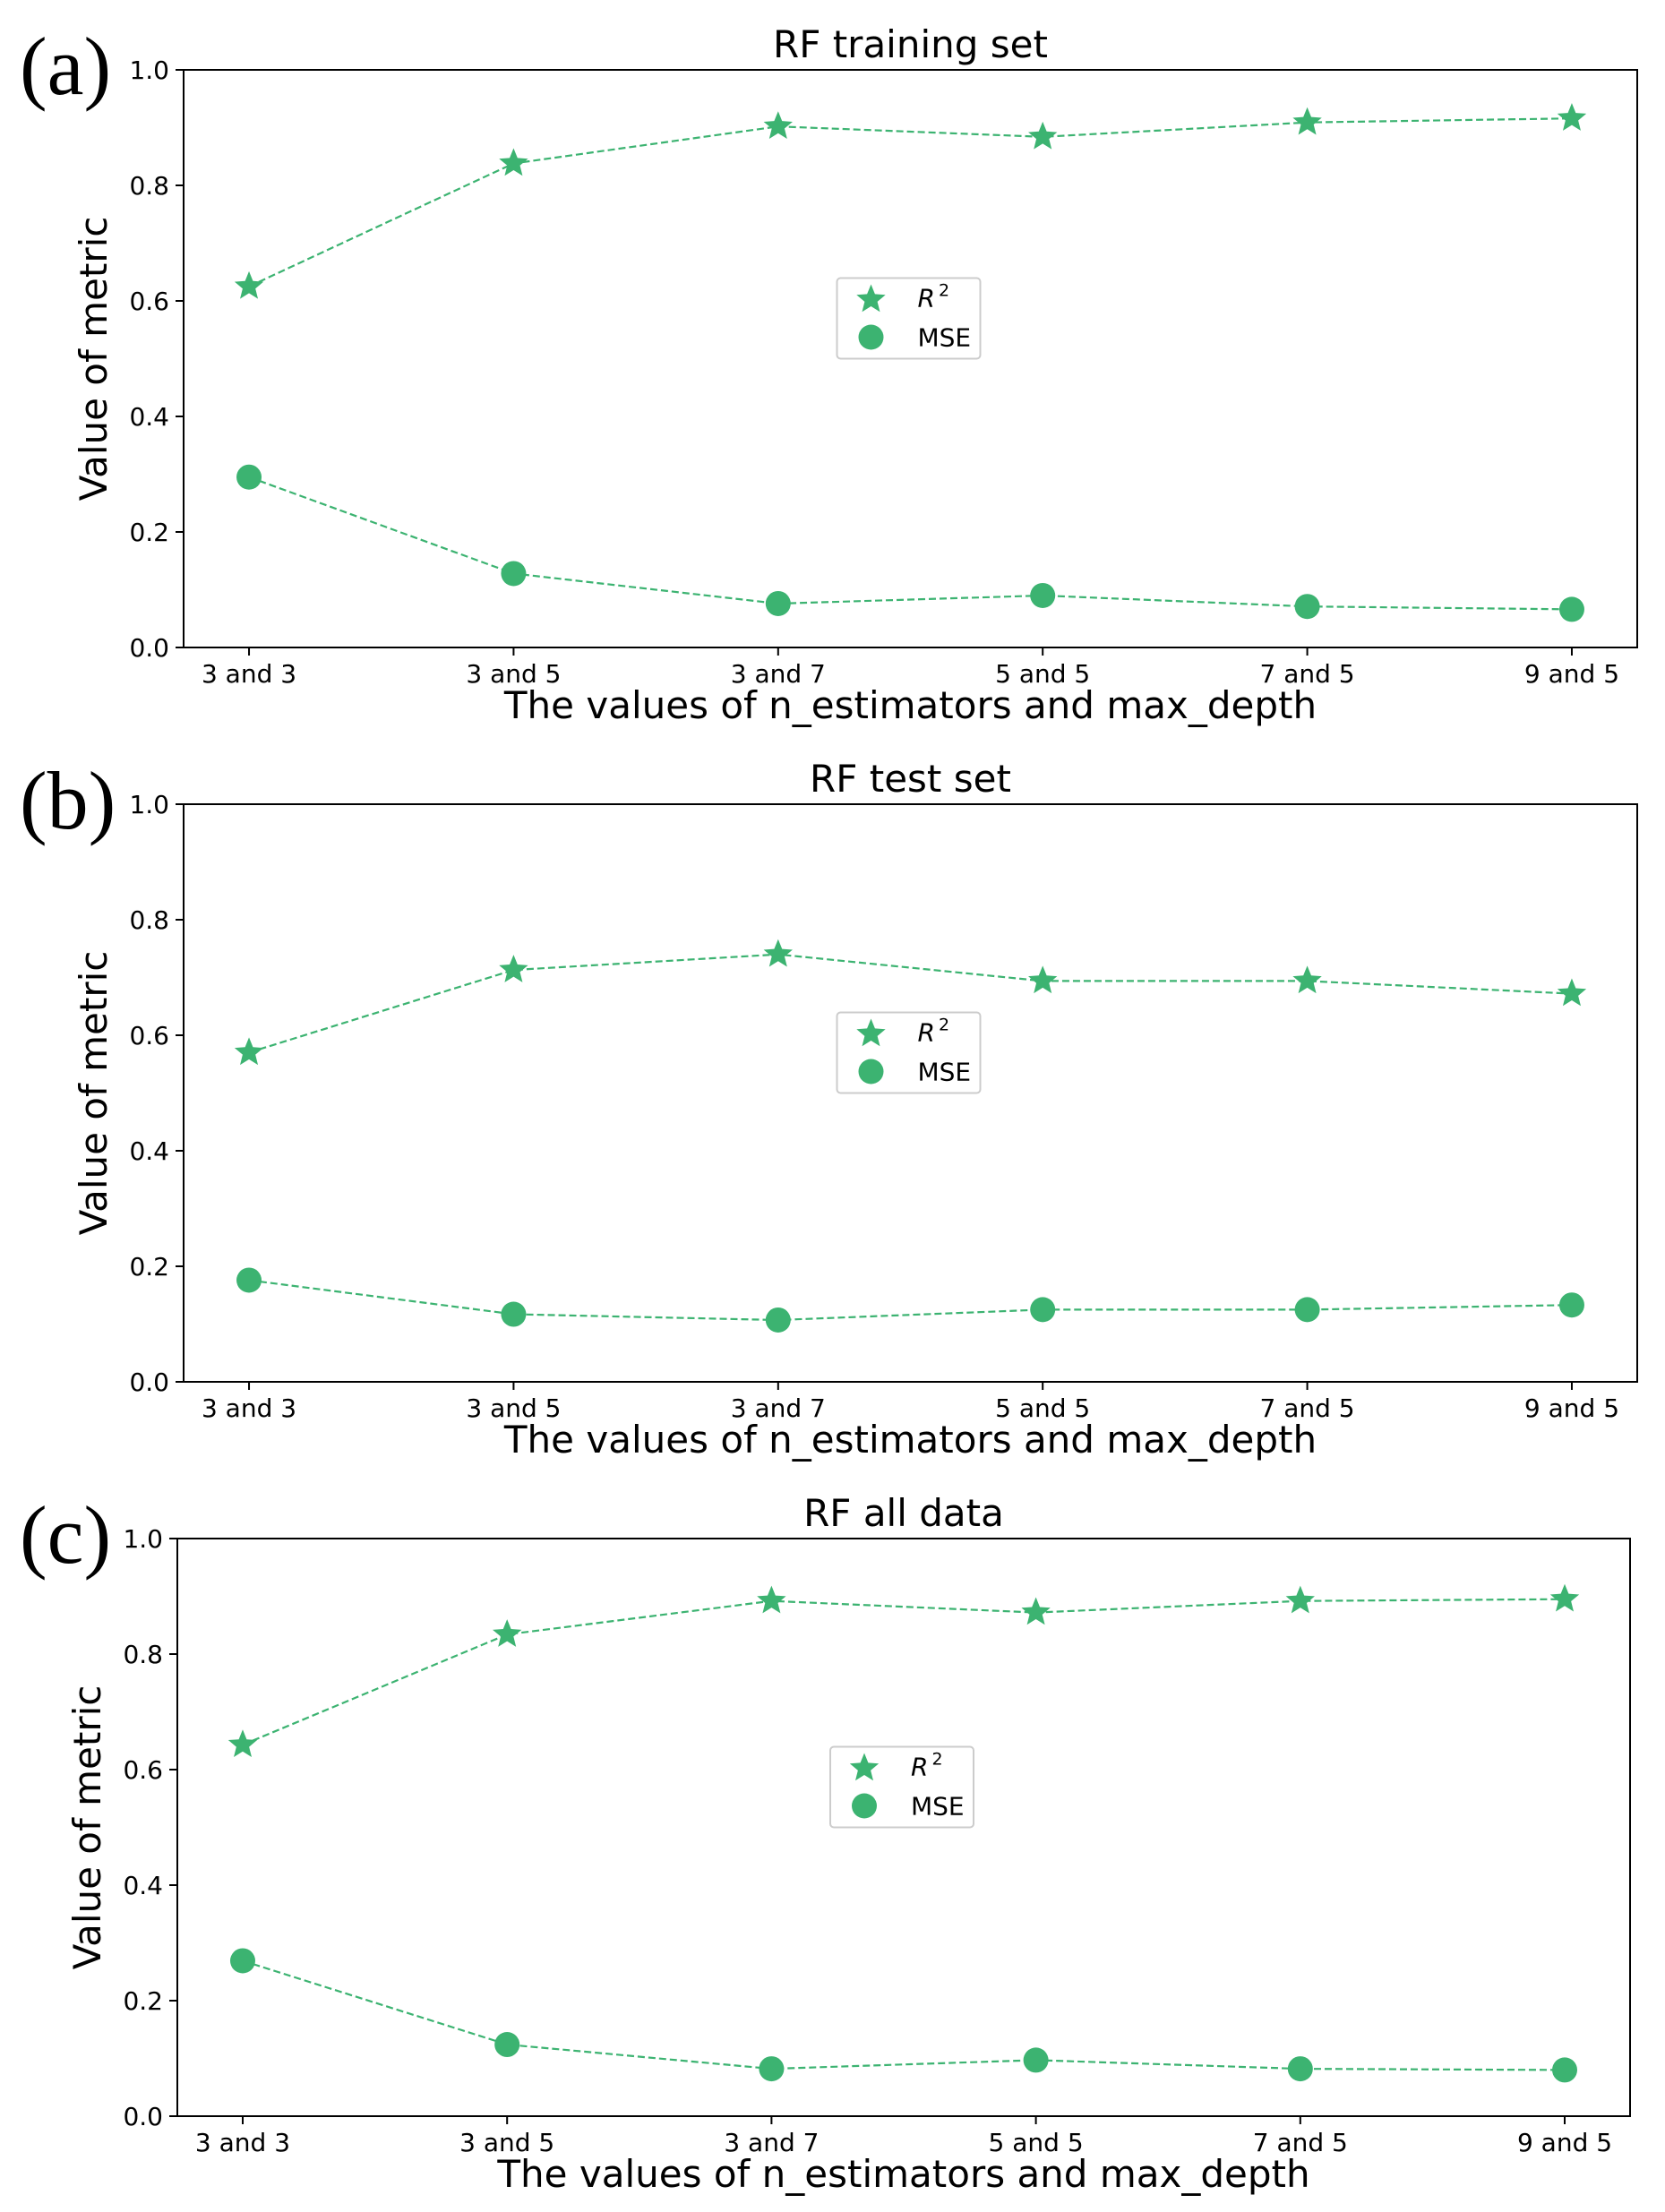 The height and width of the screenshot is (2212, 1665). I want to click on y-tick-label: 0.6, so click(149, 1035).